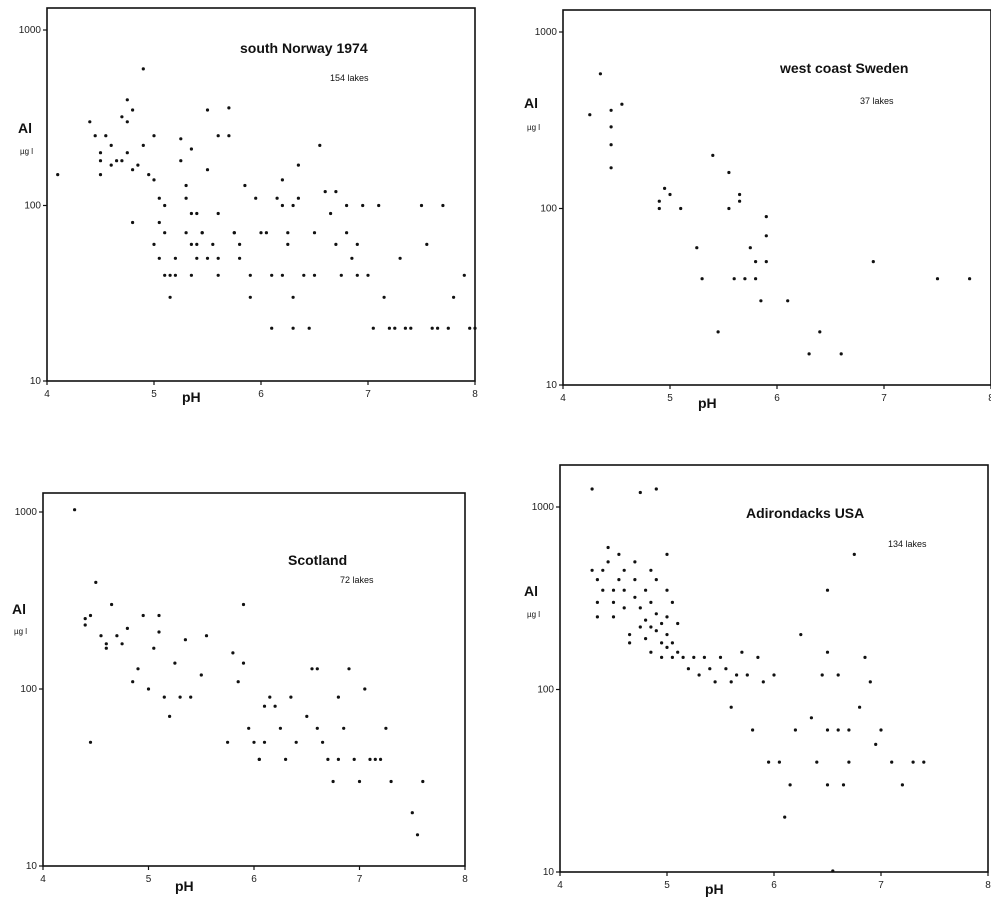  I want to click on y-axis-unit: µg l, so click(533, 614).